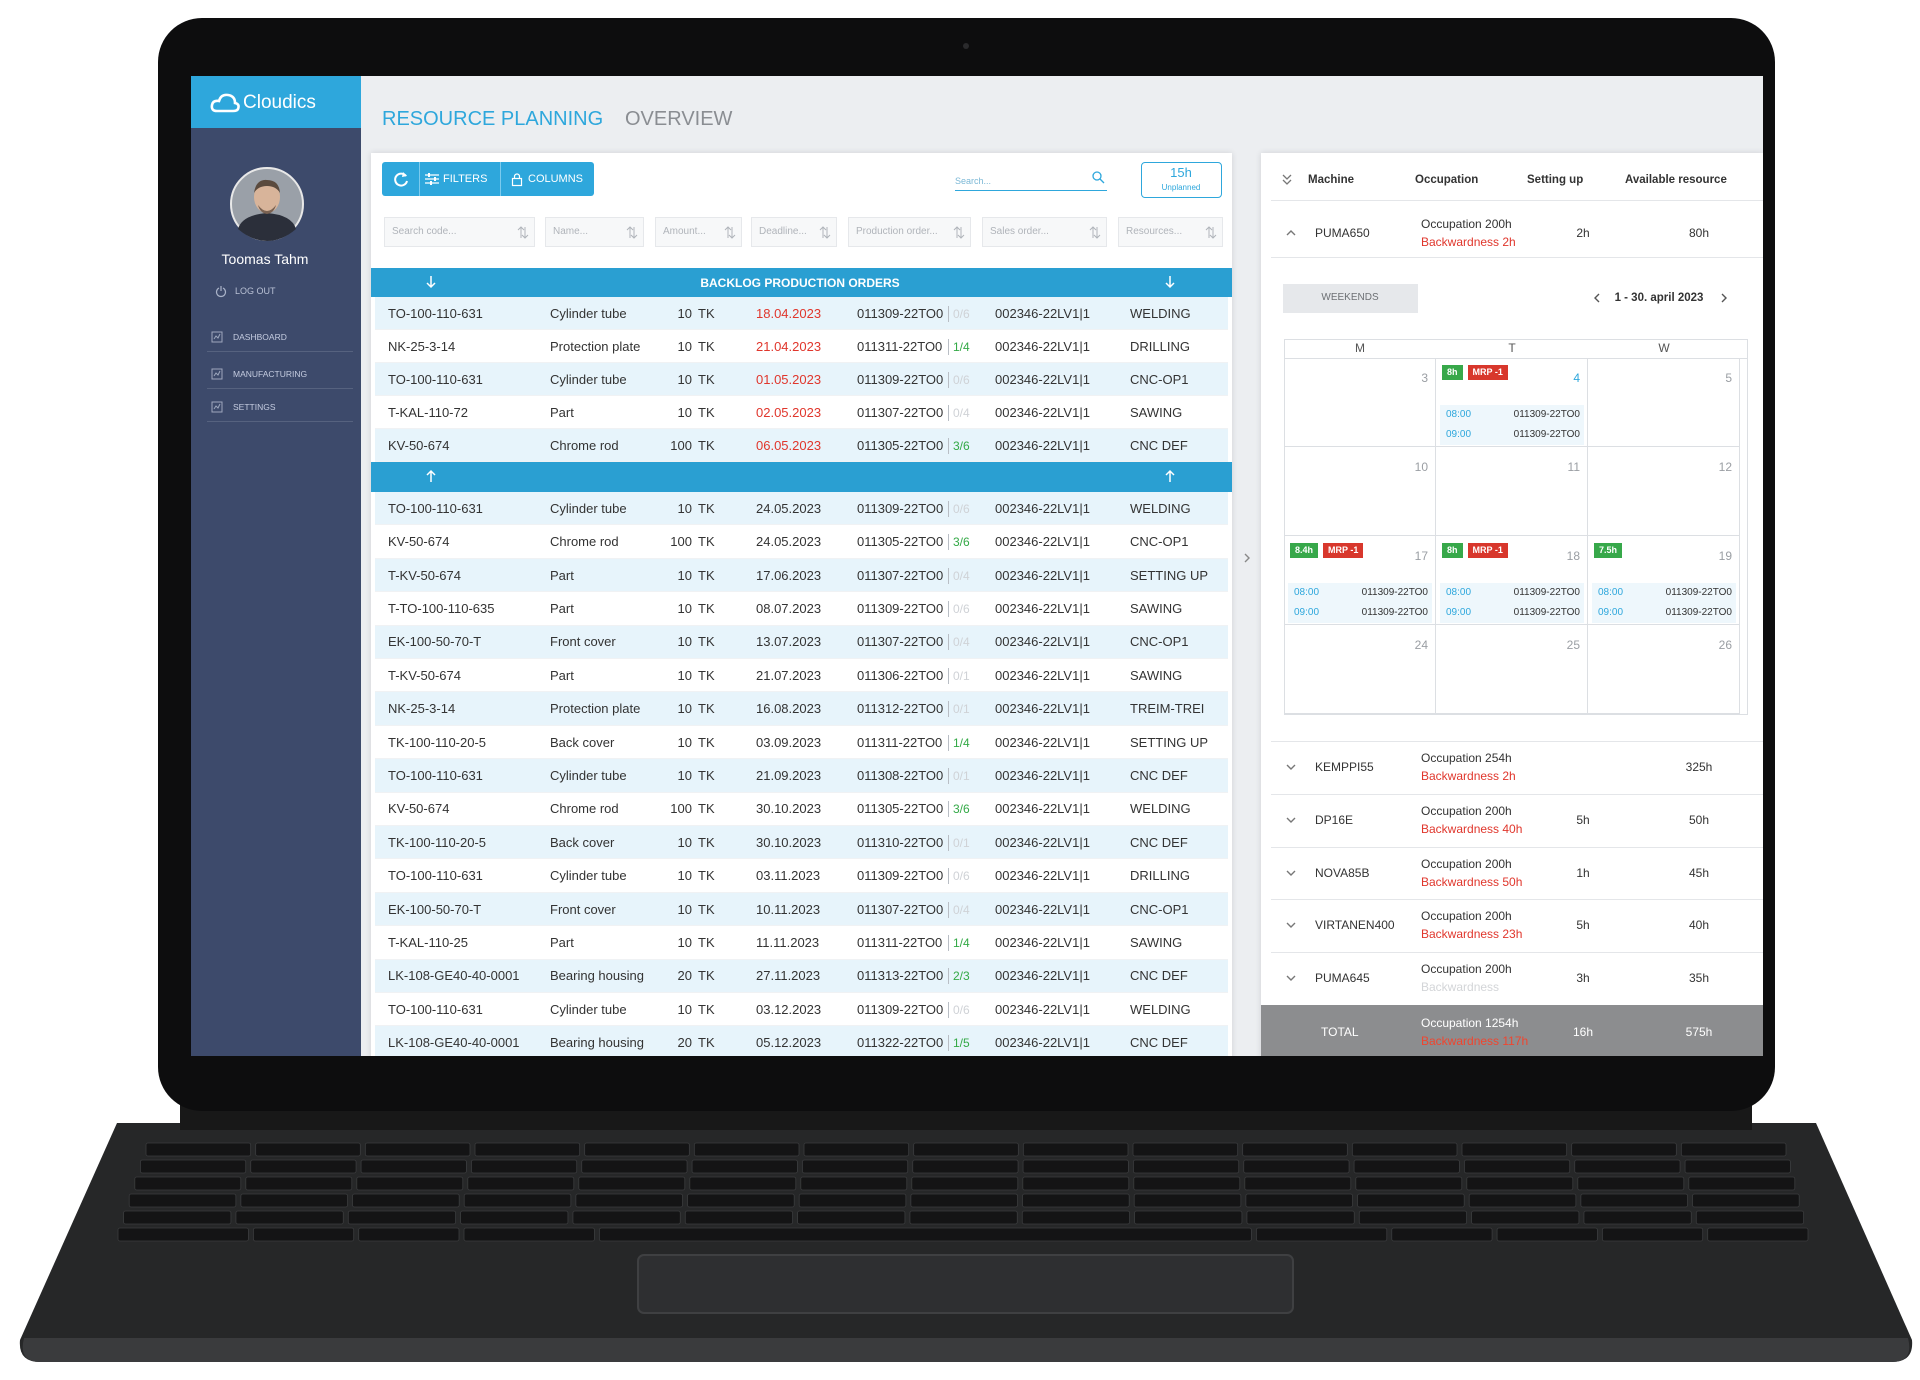 The height and width of the screenshot is (1380, 1920). I want to click on badge: 8.4h, so click(1304, 550).